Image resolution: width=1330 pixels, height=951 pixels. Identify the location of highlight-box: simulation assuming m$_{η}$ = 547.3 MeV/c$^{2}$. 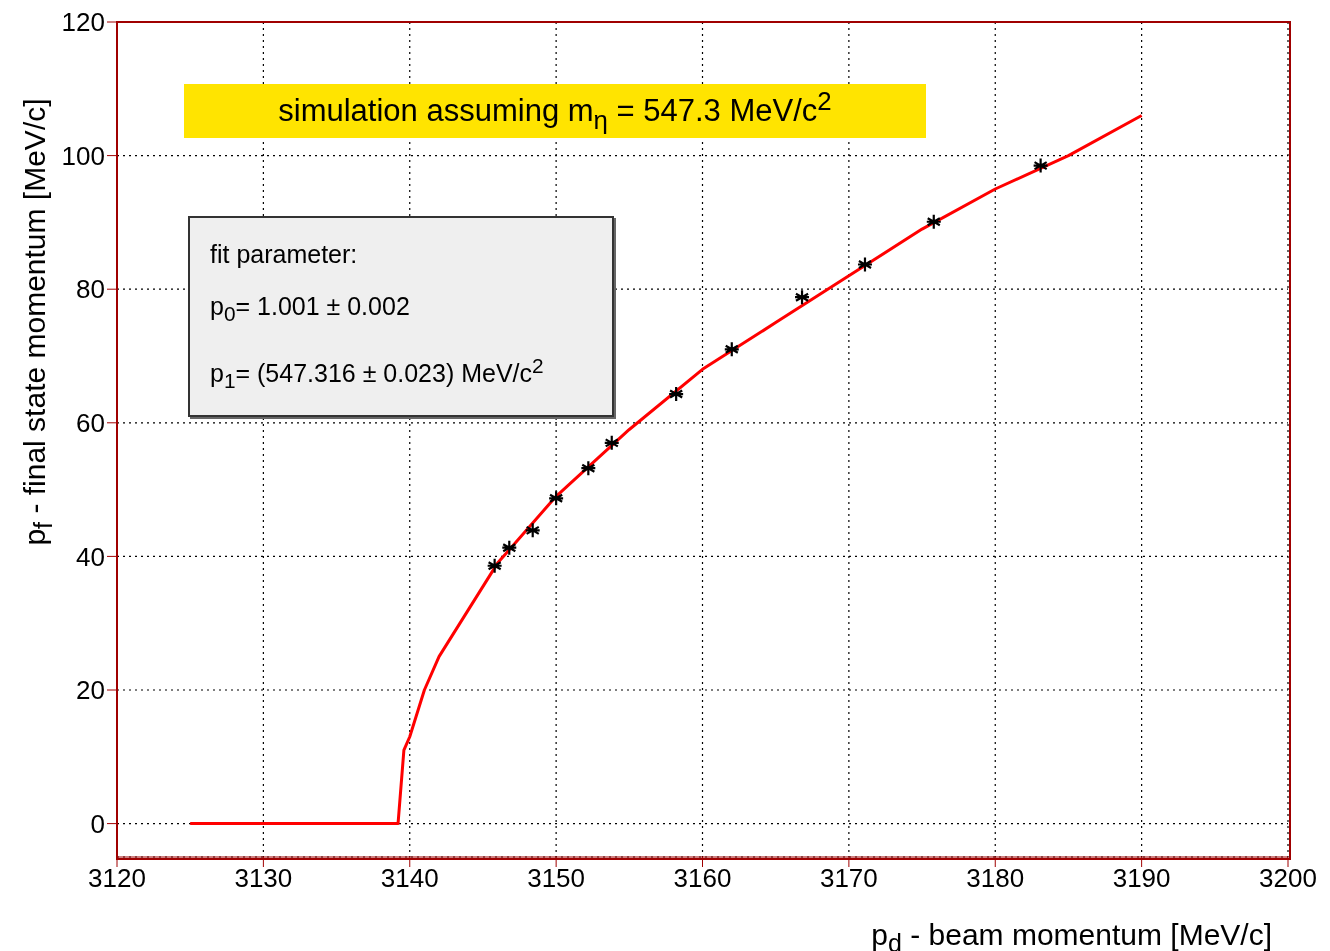
(555, 111).